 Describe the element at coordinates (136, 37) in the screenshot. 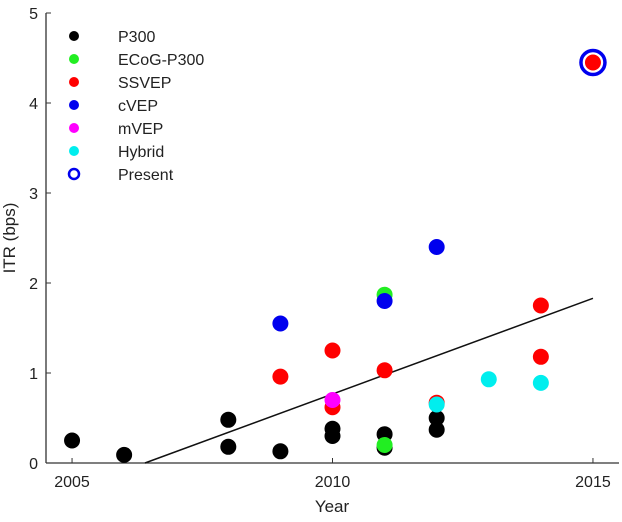

I see `legend-label: P300` at that location.